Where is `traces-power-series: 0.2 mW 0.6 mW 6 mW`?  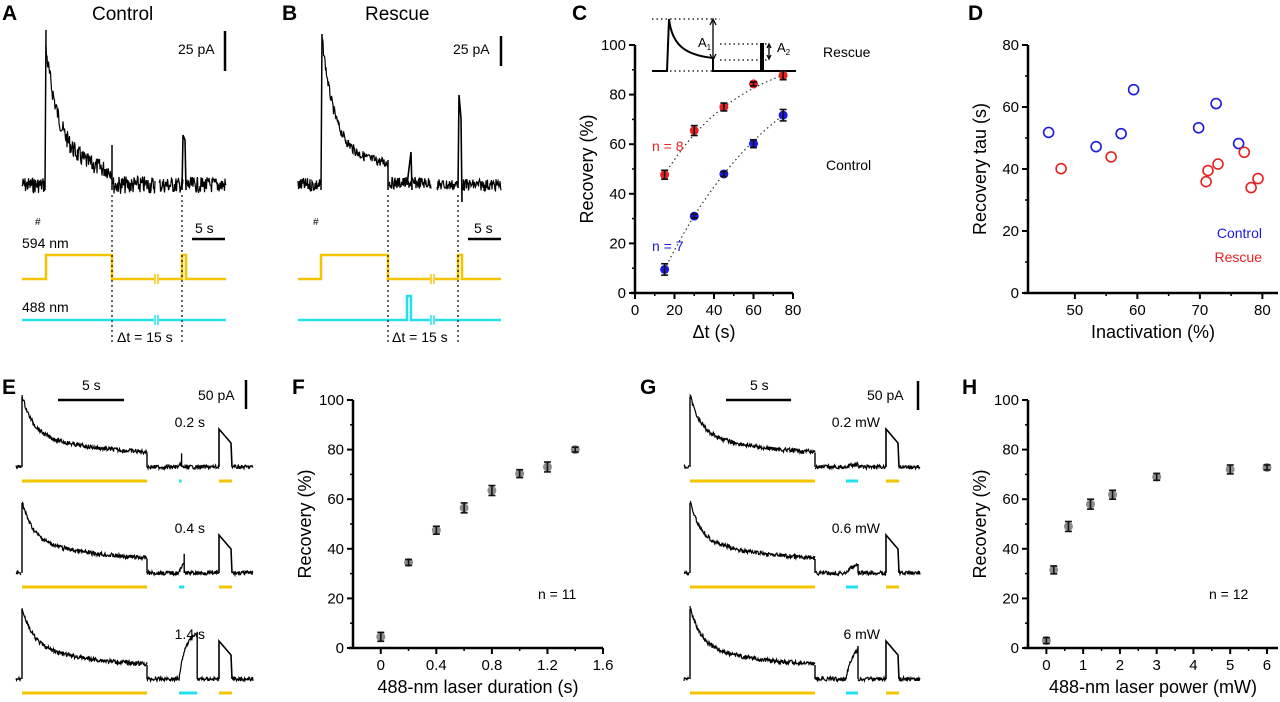 traces-power-series: 0.2 mW 0.6 mW 6 mW is located at coordinates (802, 544).